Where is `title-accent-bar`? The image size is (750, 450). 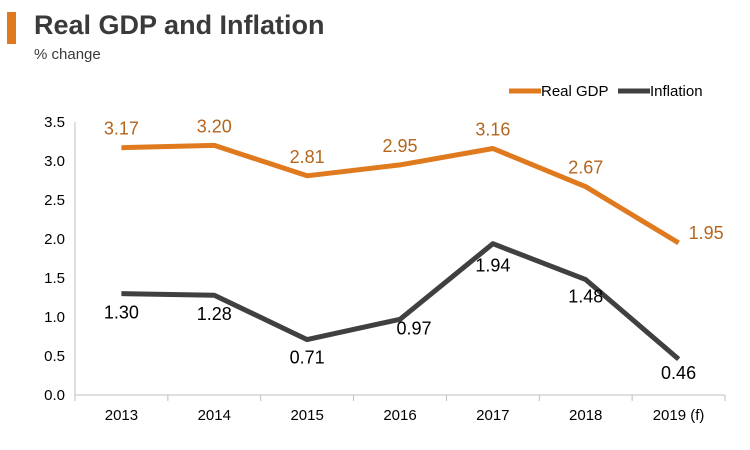
title-accent-bar is located at coordinates (11, 28).